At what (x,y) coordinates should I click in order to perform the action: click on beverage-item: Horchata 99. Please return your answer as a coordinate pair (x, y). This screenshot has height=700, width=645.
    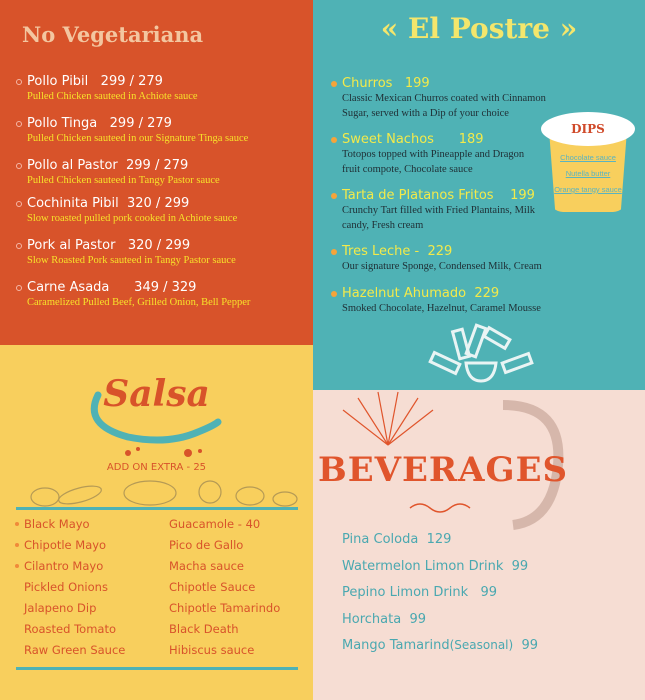
    Looking at the image, I should click on (384, 619).